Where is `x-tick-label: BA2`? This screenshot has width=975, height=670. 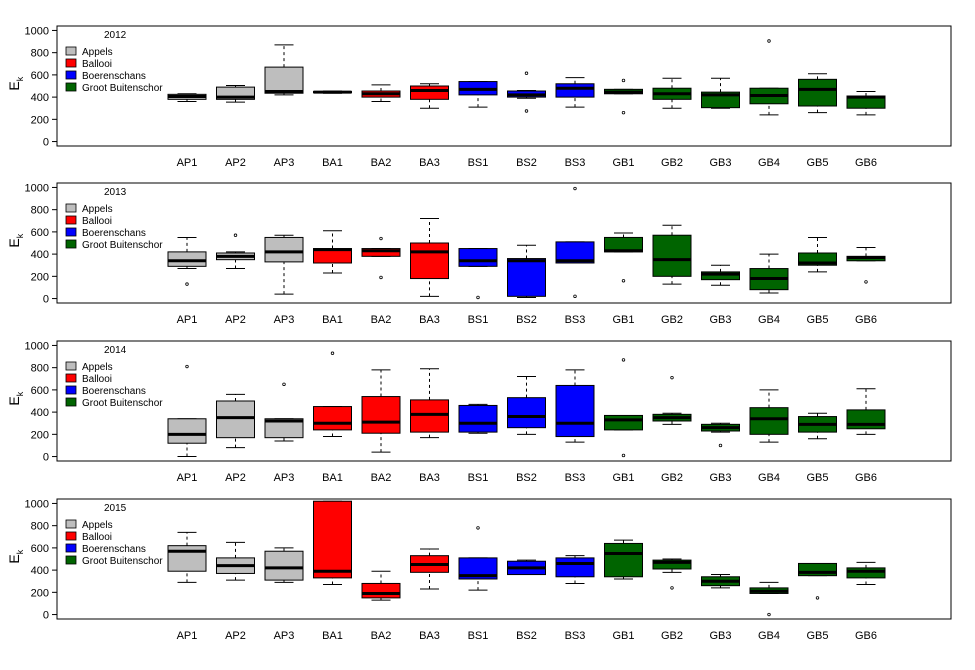 x-tick-label: BA2 is located at coordinates (381, 478).